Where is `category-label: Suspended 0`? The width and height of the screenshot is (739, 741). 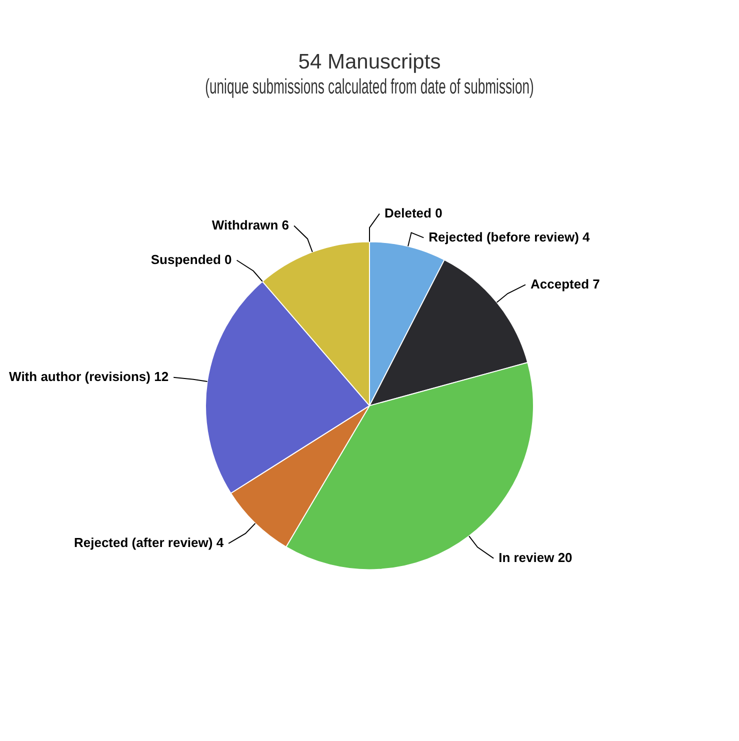
category-label: Suspended 0 is located at coordinates (191, 259).